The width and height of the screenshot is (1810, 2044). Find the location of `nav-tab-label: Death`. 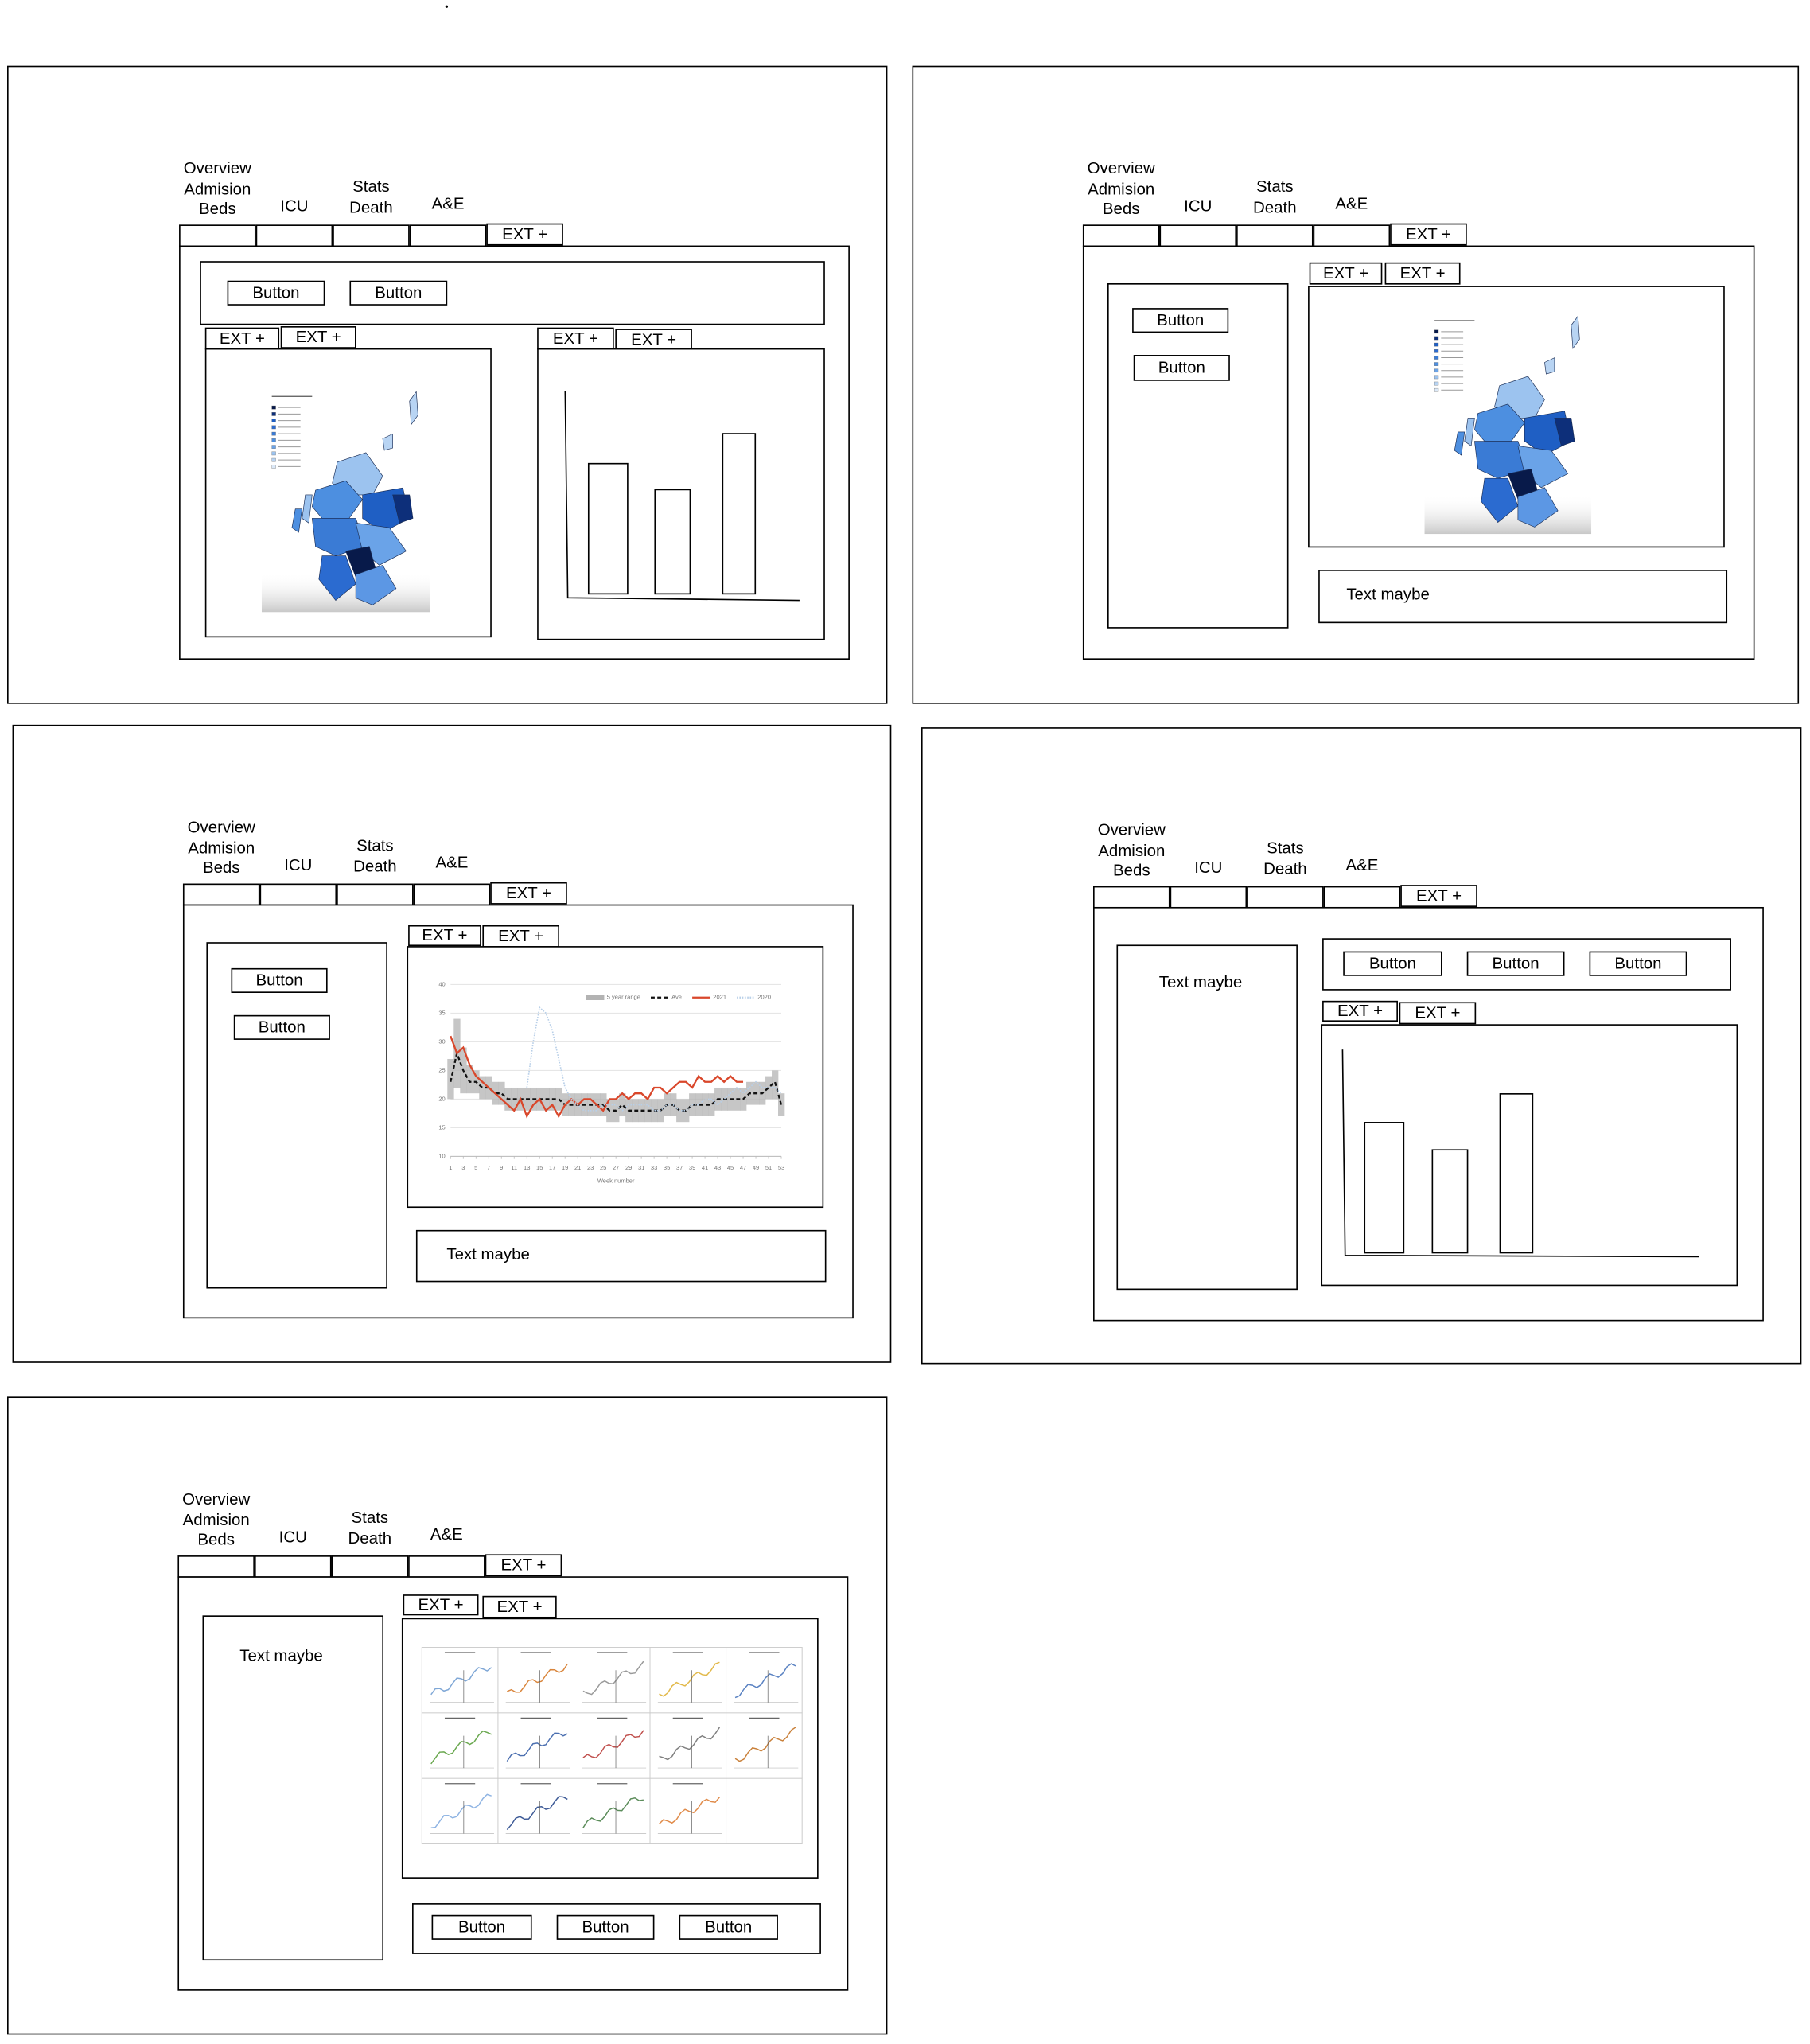

nav-tab-label: Death is located at coordinates (371, 207).